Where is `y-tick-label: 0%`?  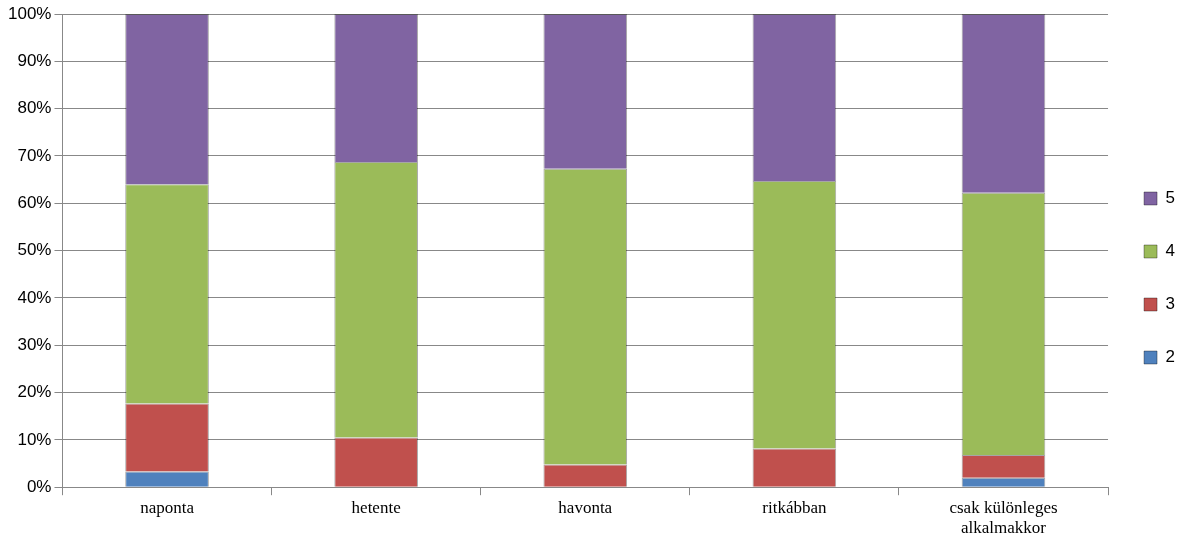
y-tick-label: 0% is located at coordinates (39, 486).